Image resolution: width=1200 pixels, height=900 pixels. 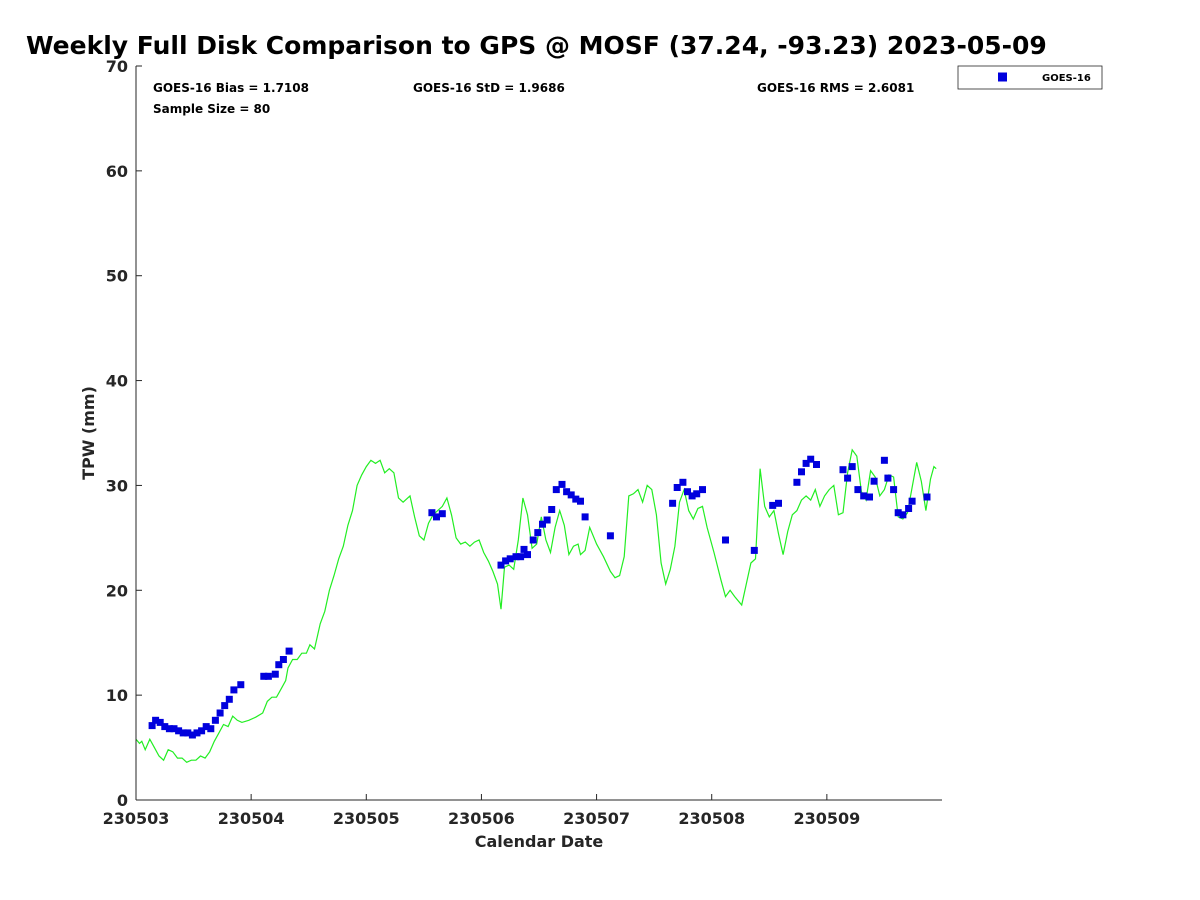 I want to click on legend-box, so click(x=1030, y=77).